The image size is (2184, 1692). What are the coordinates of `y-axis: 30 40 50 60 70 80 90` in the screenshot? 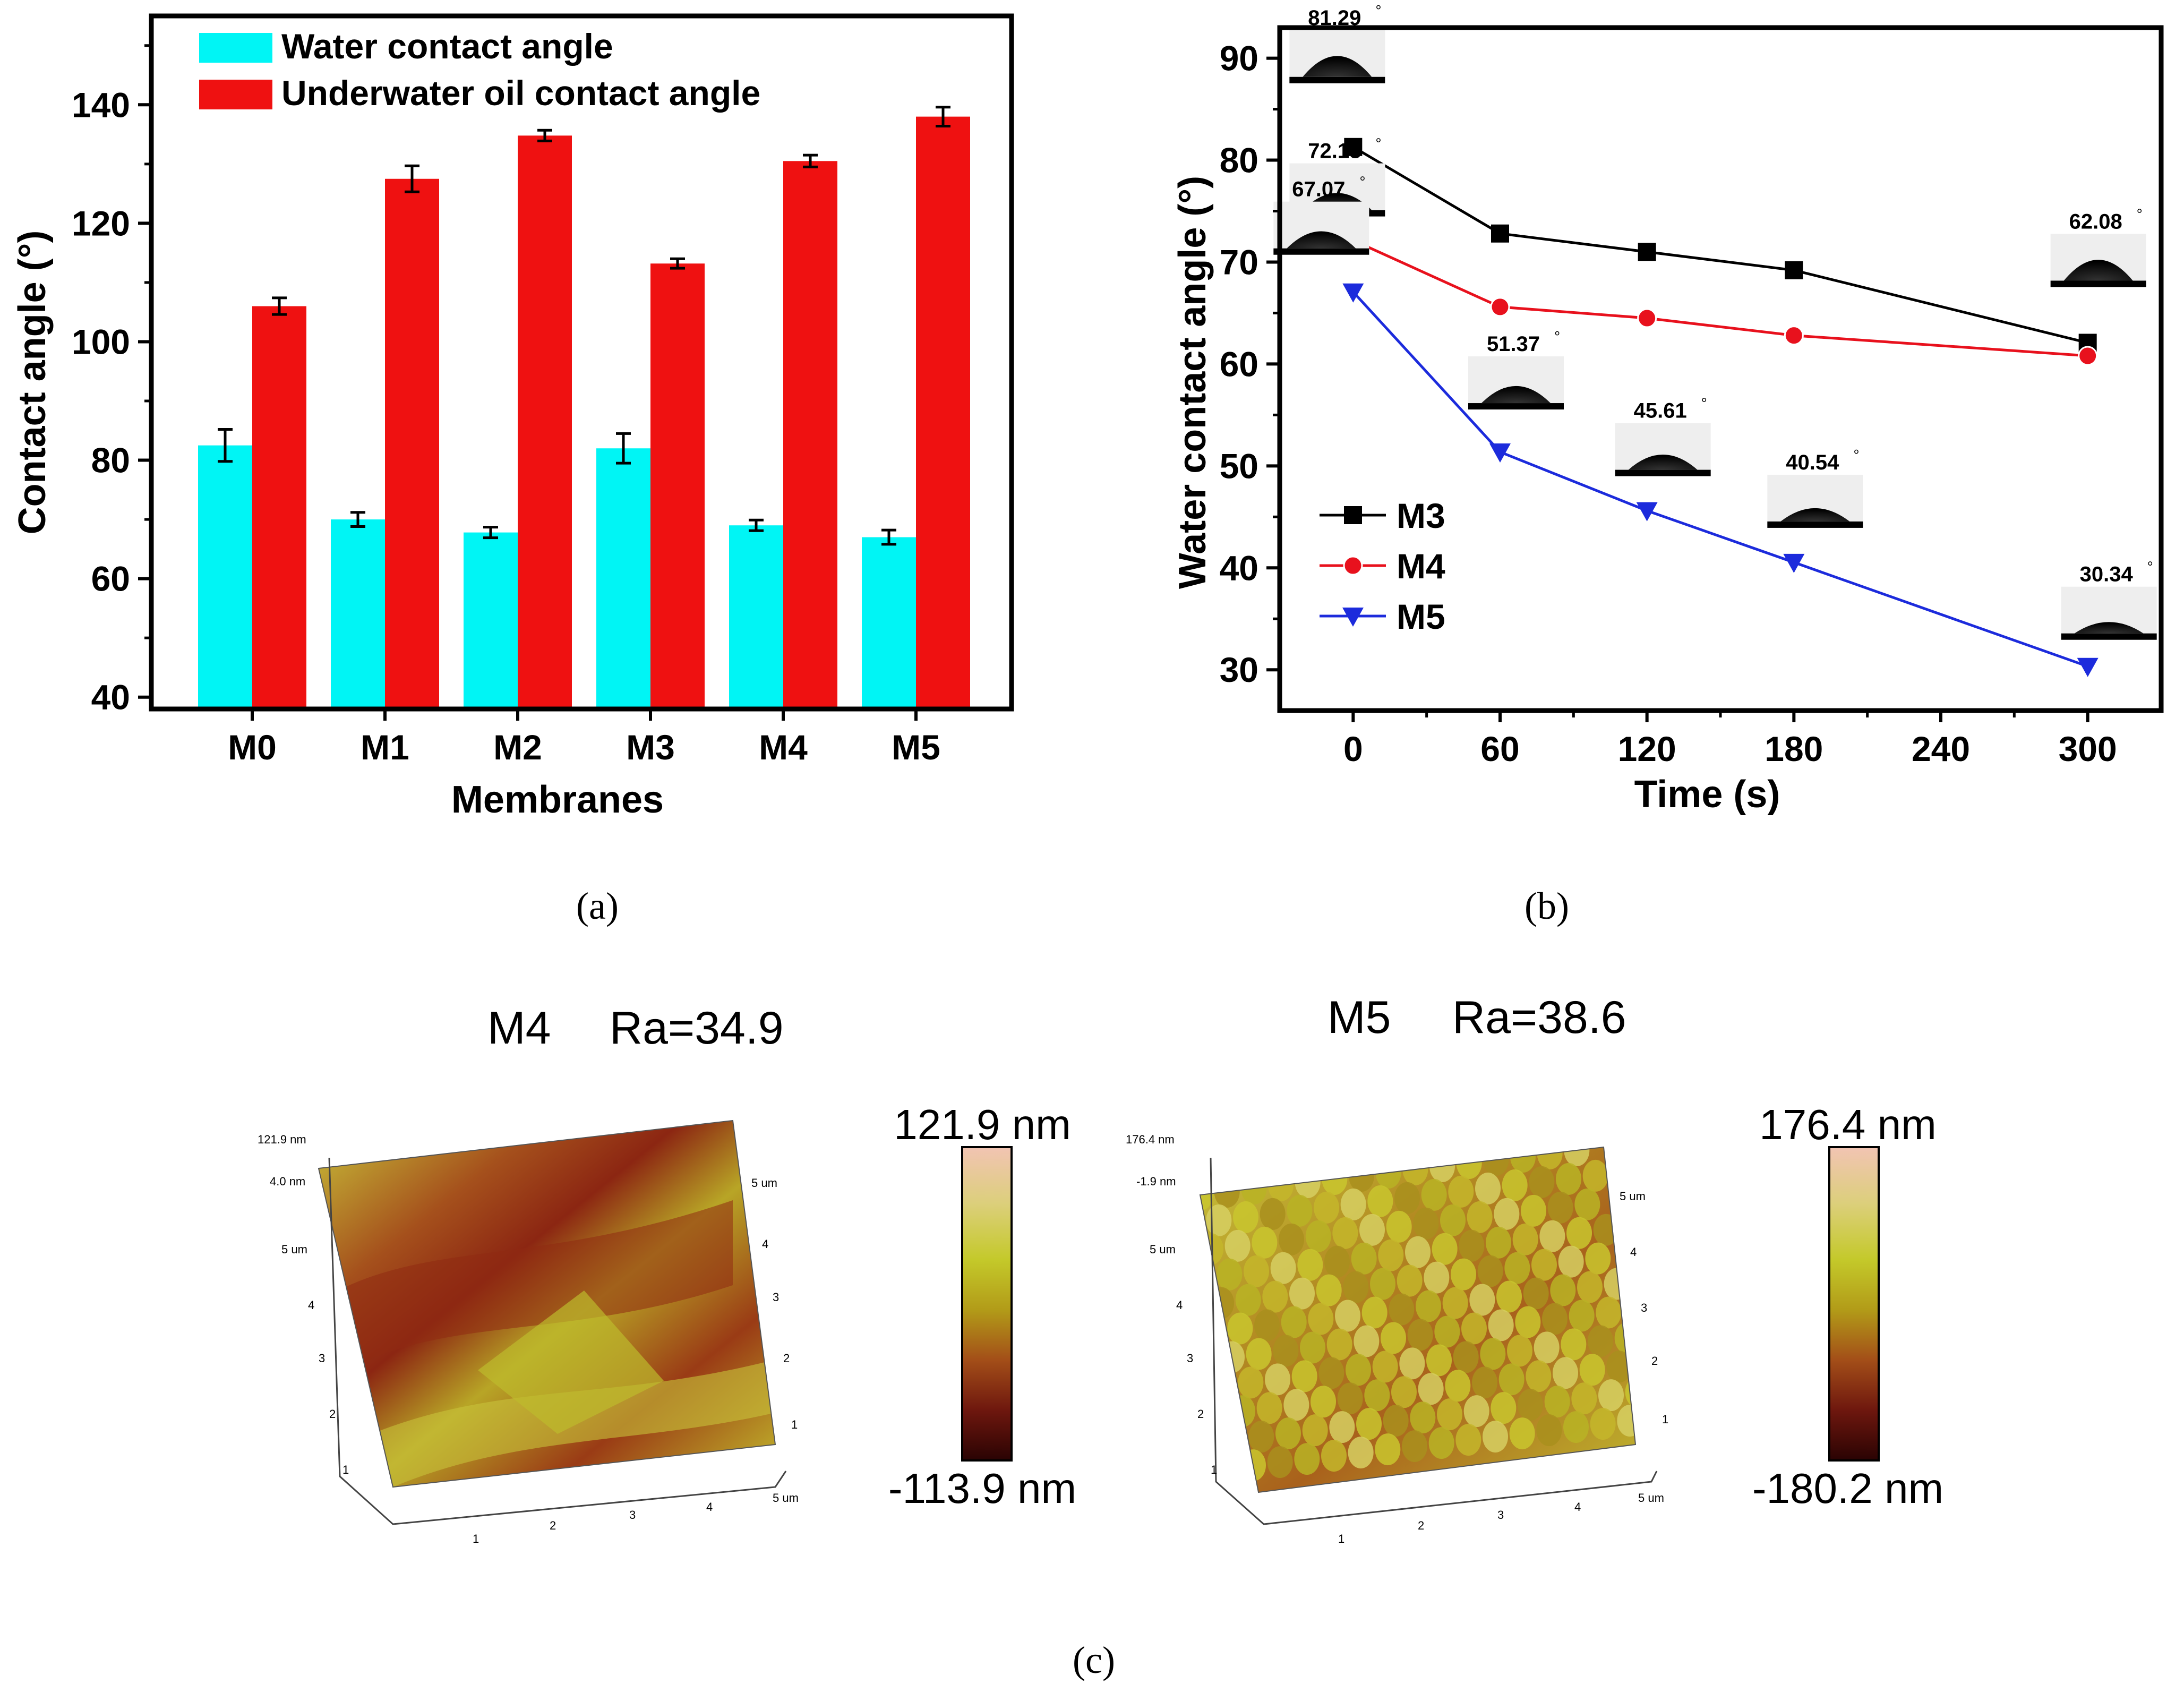 It's located at (1250, 364).